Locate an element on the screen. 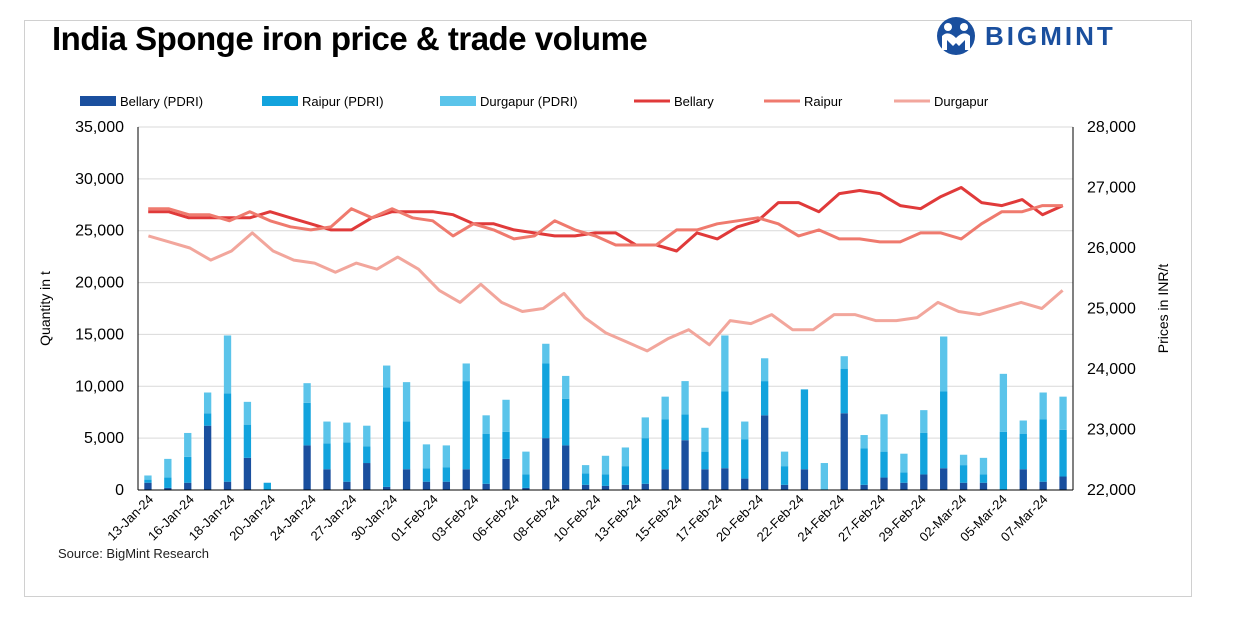 Image resolution: width=1251 pixels, height=622 pixels. y-tick-label: 25,000 is located at coordinates (99, 231).